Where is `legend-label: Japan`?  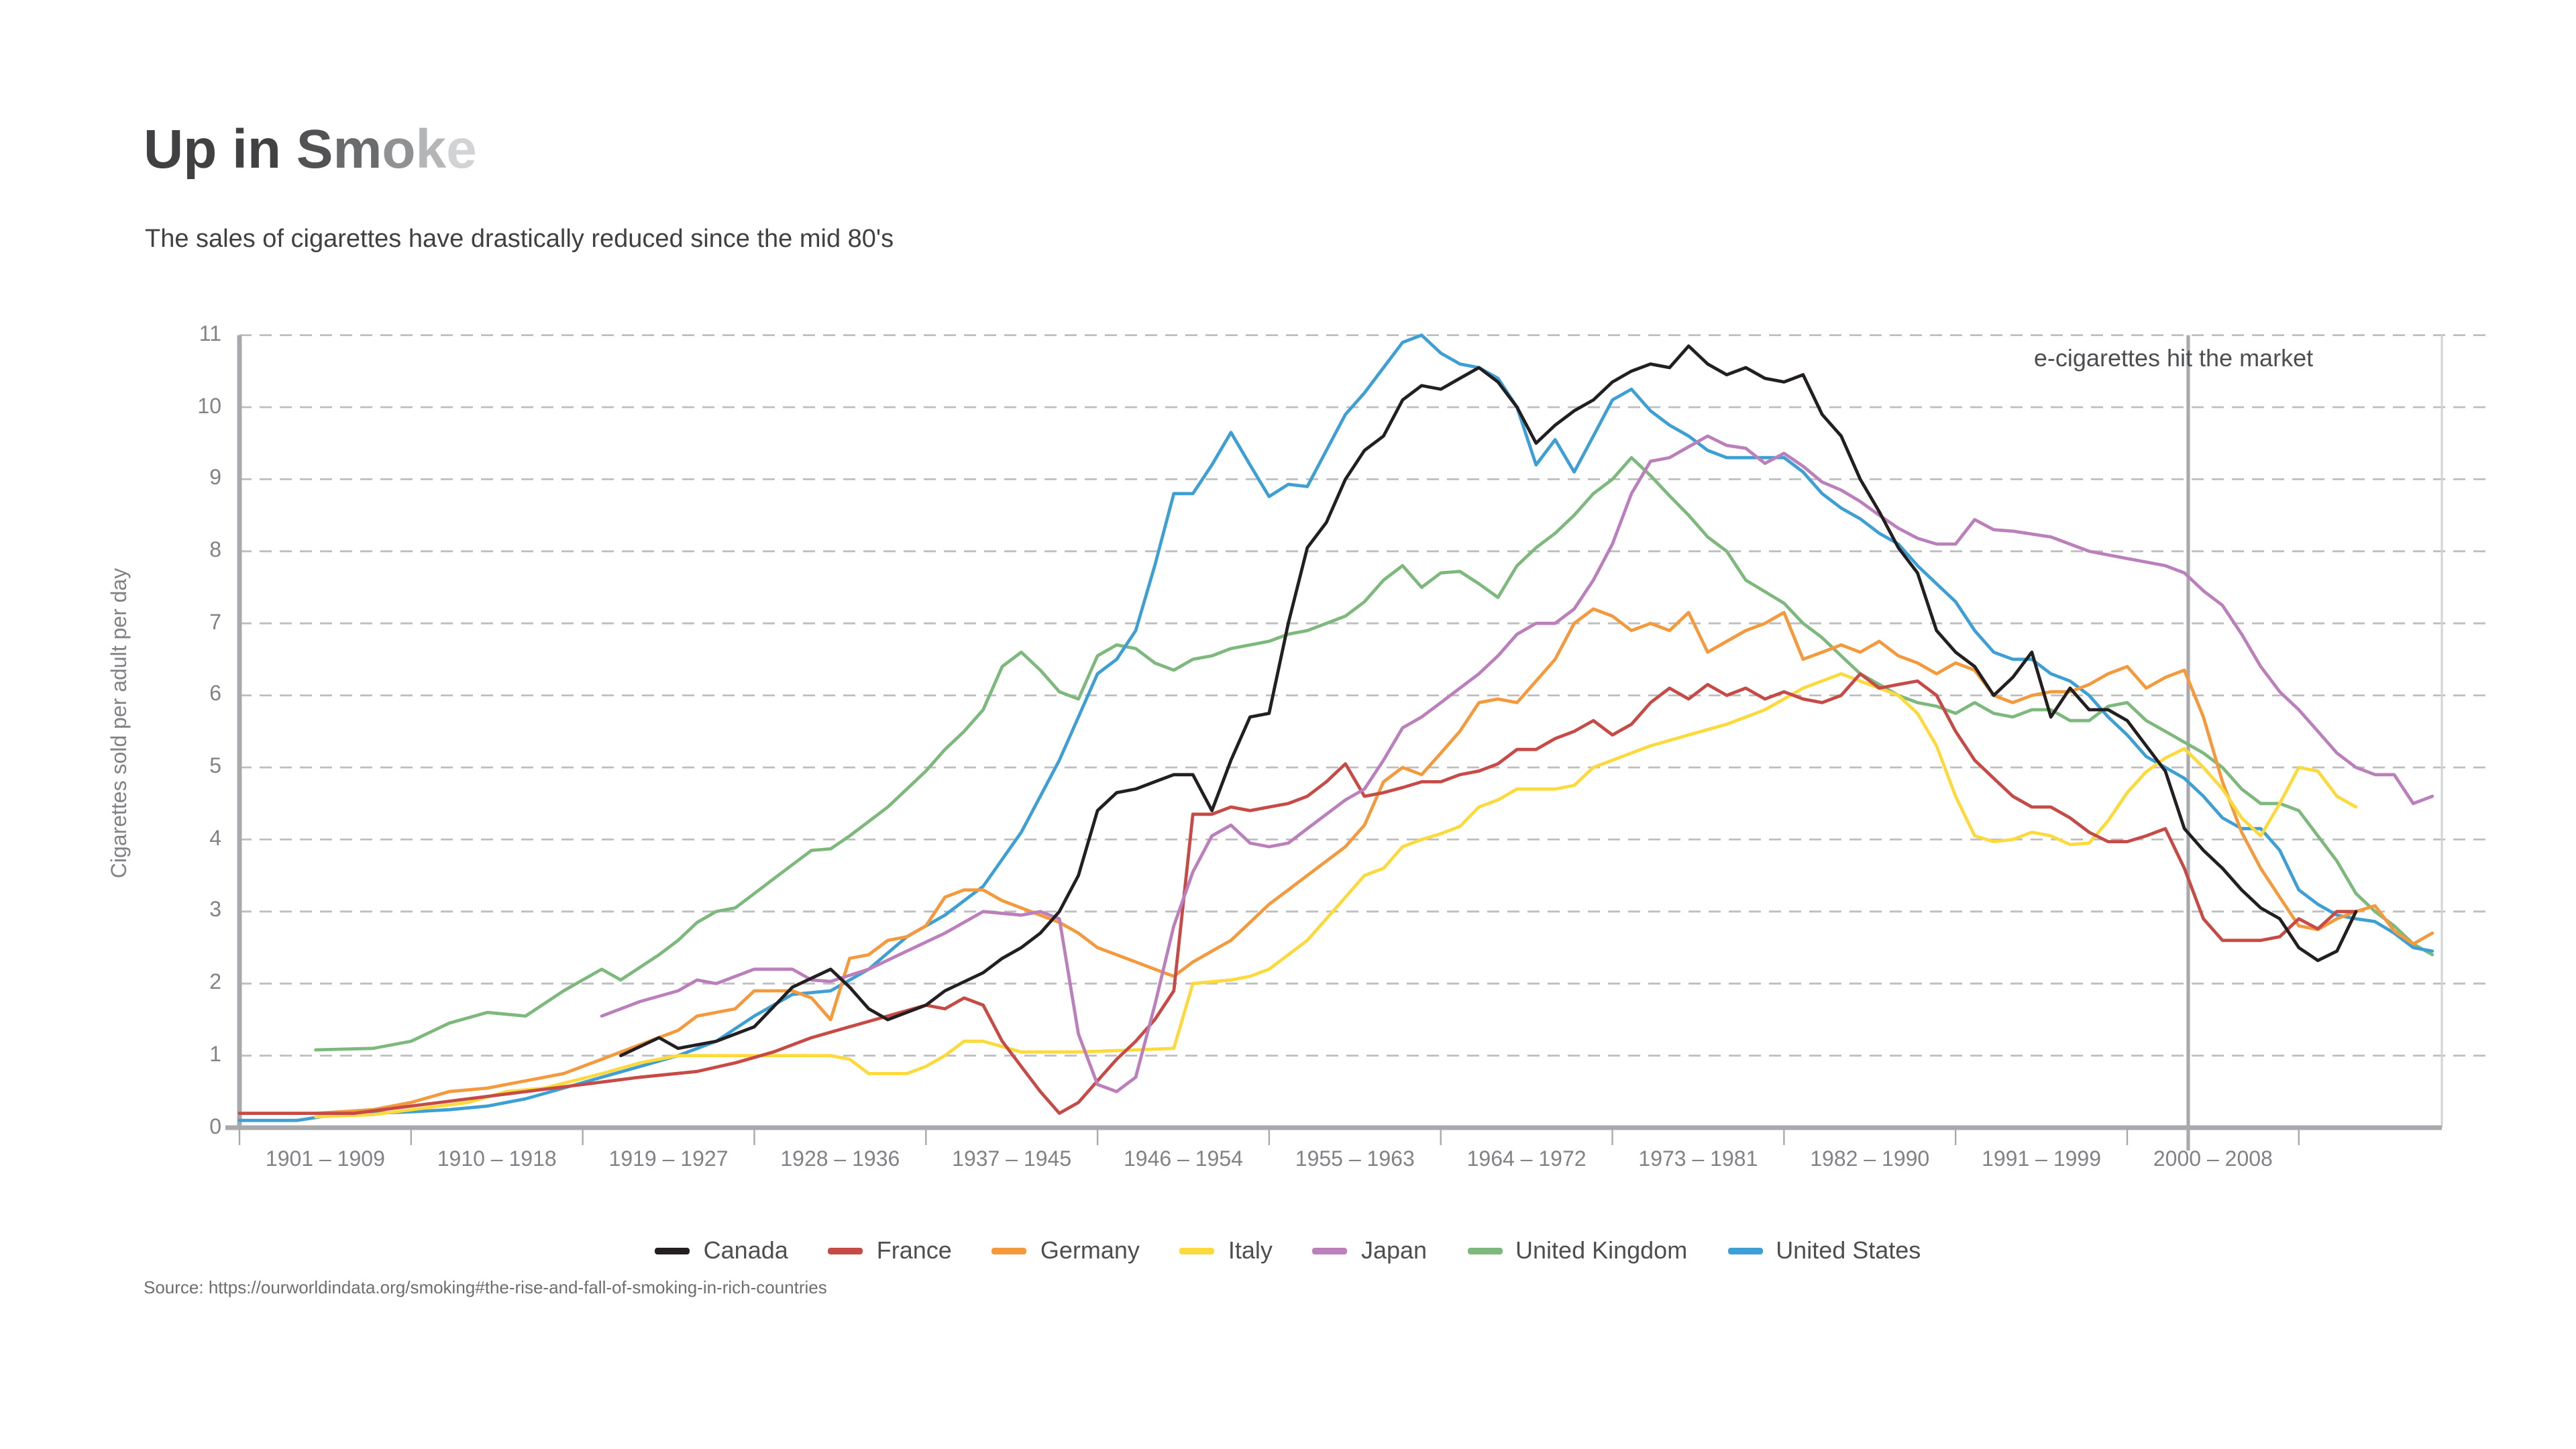 legend-label: Japan is located at coordinates (1394, 1250).